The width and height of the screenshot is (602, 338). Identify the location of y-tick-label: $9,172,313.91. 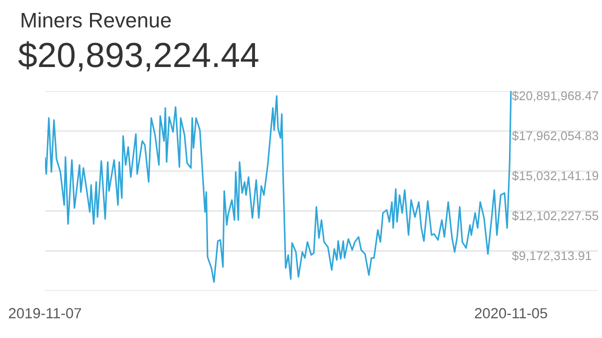
(552, 256).